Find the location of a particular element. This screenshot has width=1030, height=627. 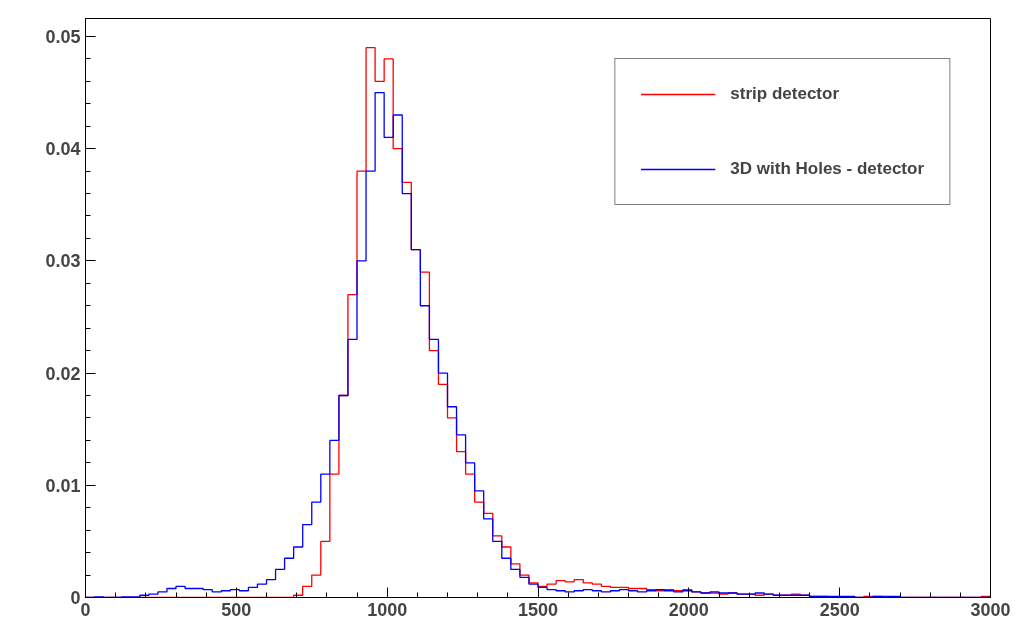

y-tick-label: 0.01 is located at coordinates (63, 485).